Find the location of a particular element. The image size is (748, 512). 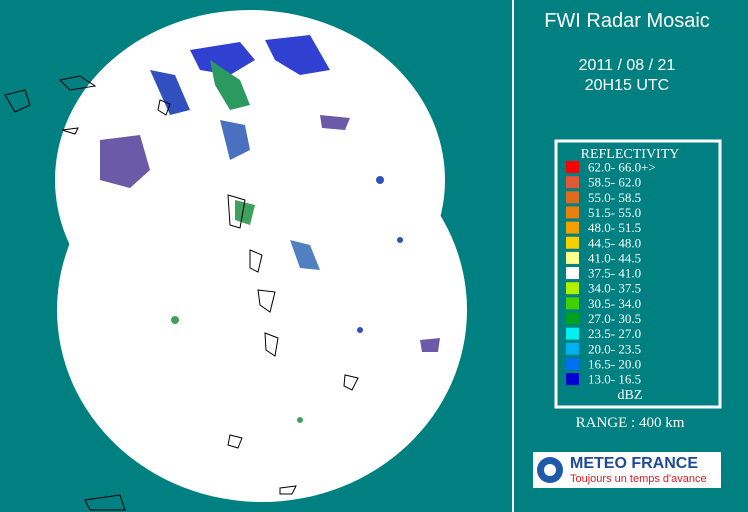

legend-label: 51.5- 55.0 is located at coordinates (614, 212).